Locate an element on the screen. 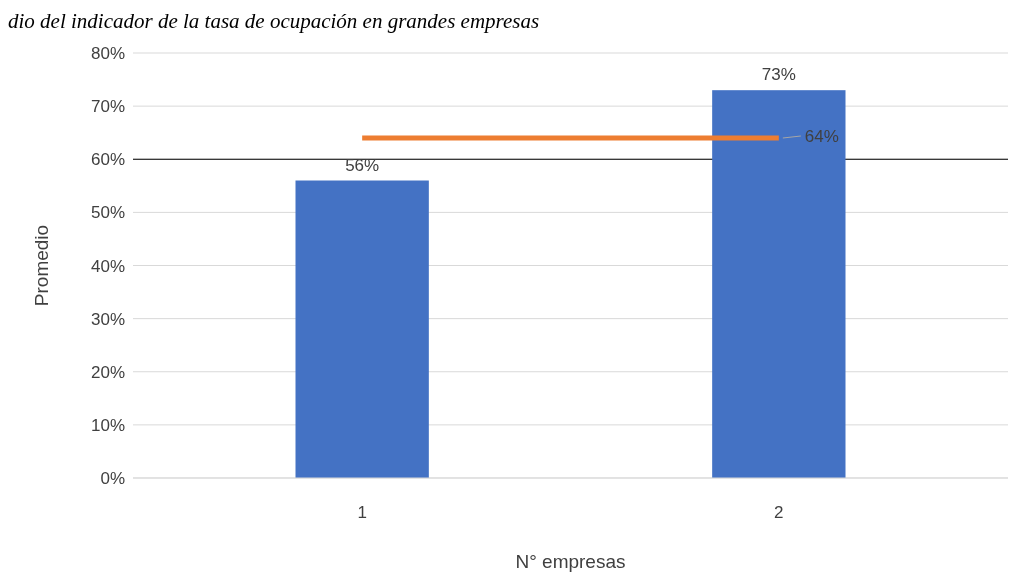  y-axis-title: Promedio is located at coordinates (41, 265).